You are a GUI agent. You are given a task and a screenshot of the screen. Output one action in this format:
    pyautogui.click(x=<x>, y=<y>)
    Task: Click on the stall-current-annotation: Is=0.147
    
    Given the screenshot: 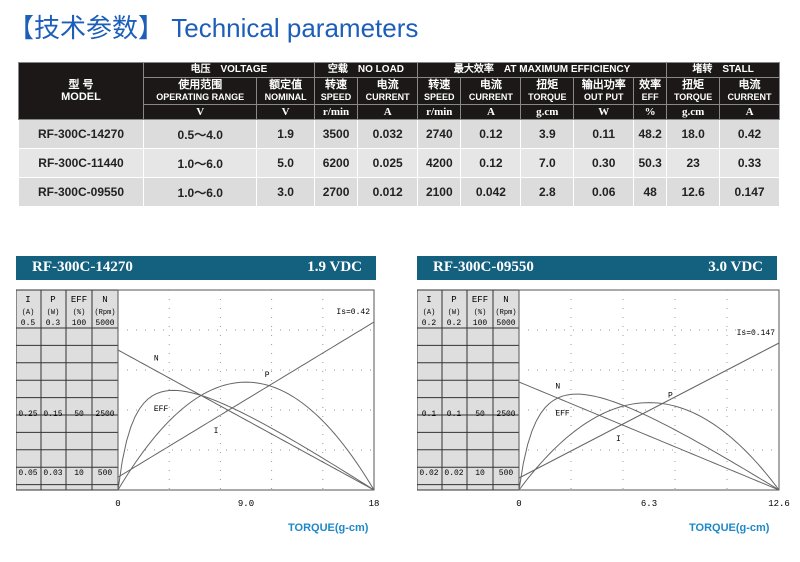 What is the action you would take?
    pyautogui.click(x=756, y=333)
    